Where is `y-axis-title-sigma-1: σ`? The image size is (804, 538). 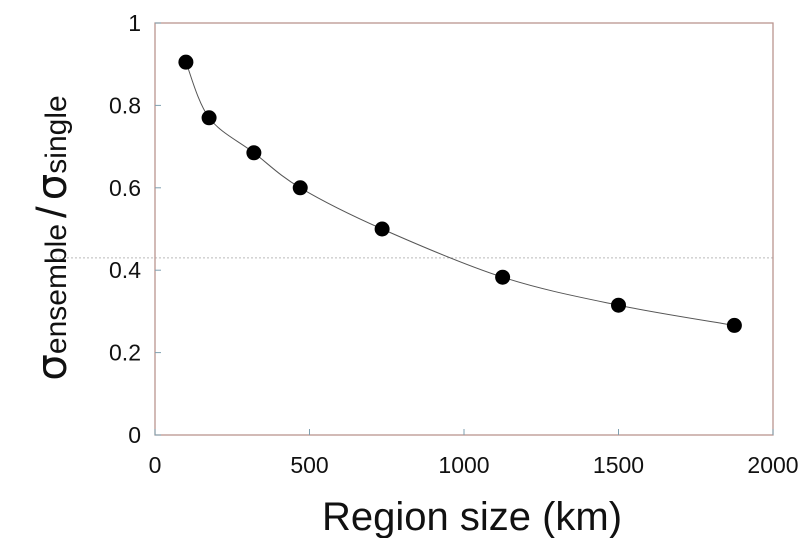 y-axis-title-sigma-1: σ is located at coordinates (51, 367).